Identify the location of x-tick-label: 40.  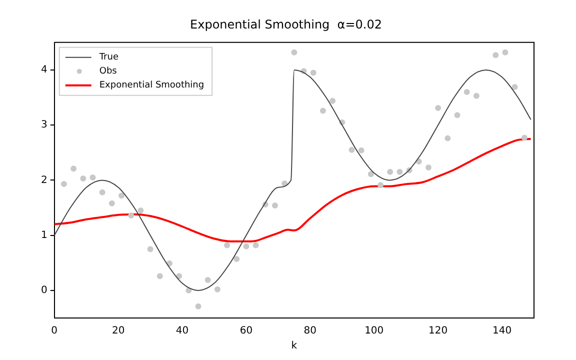
(182, 331).